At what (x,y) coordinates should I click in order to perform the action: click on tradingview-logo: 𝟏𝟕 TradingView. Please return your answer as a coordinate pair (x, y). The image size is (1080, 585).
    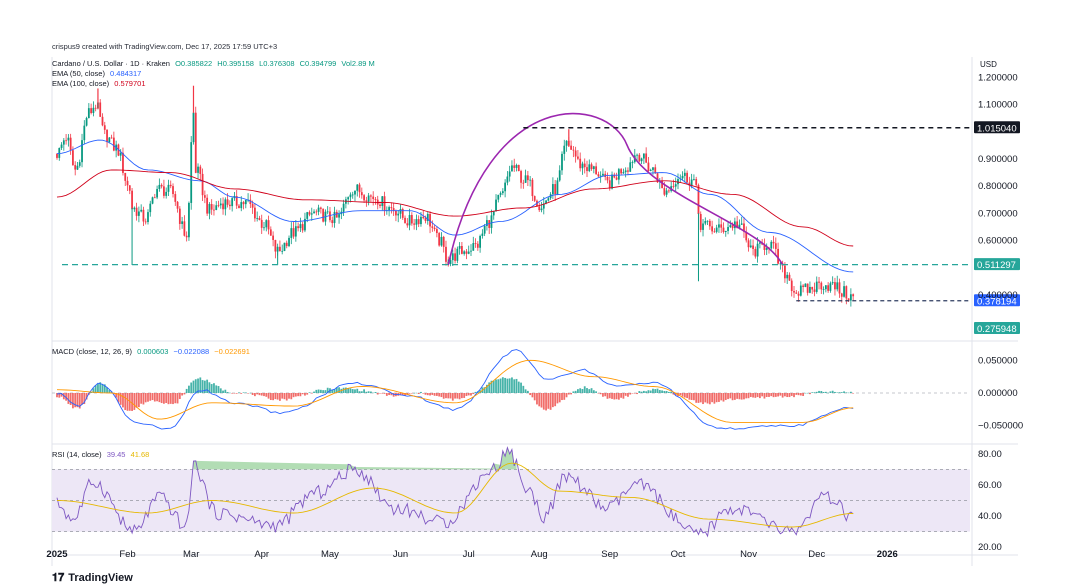
    Looking at the image, I should click on (92, 578).